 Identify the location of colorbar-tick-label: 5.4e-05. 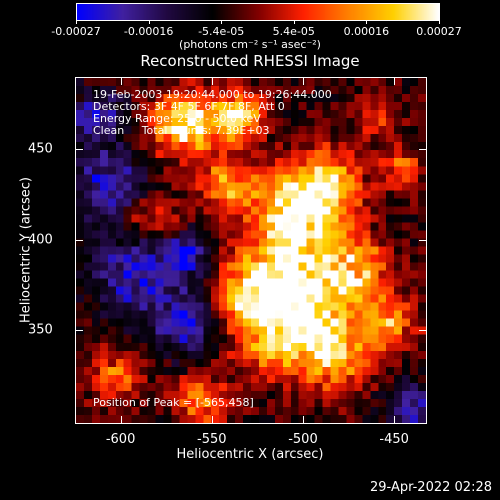
(293, 31).